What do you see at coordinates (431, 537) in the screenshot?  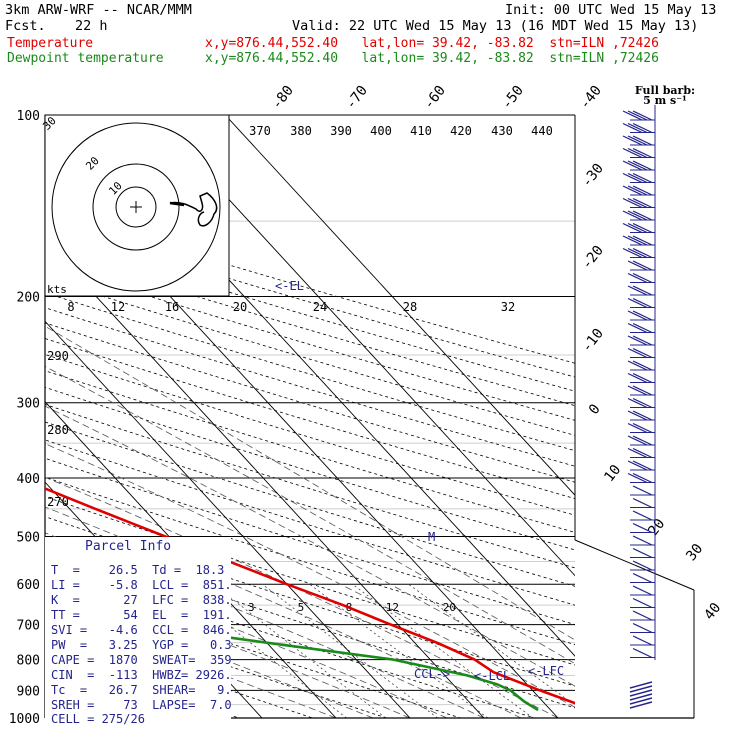 I see `sounding-annotation: M` at bounding box center [431, 537].